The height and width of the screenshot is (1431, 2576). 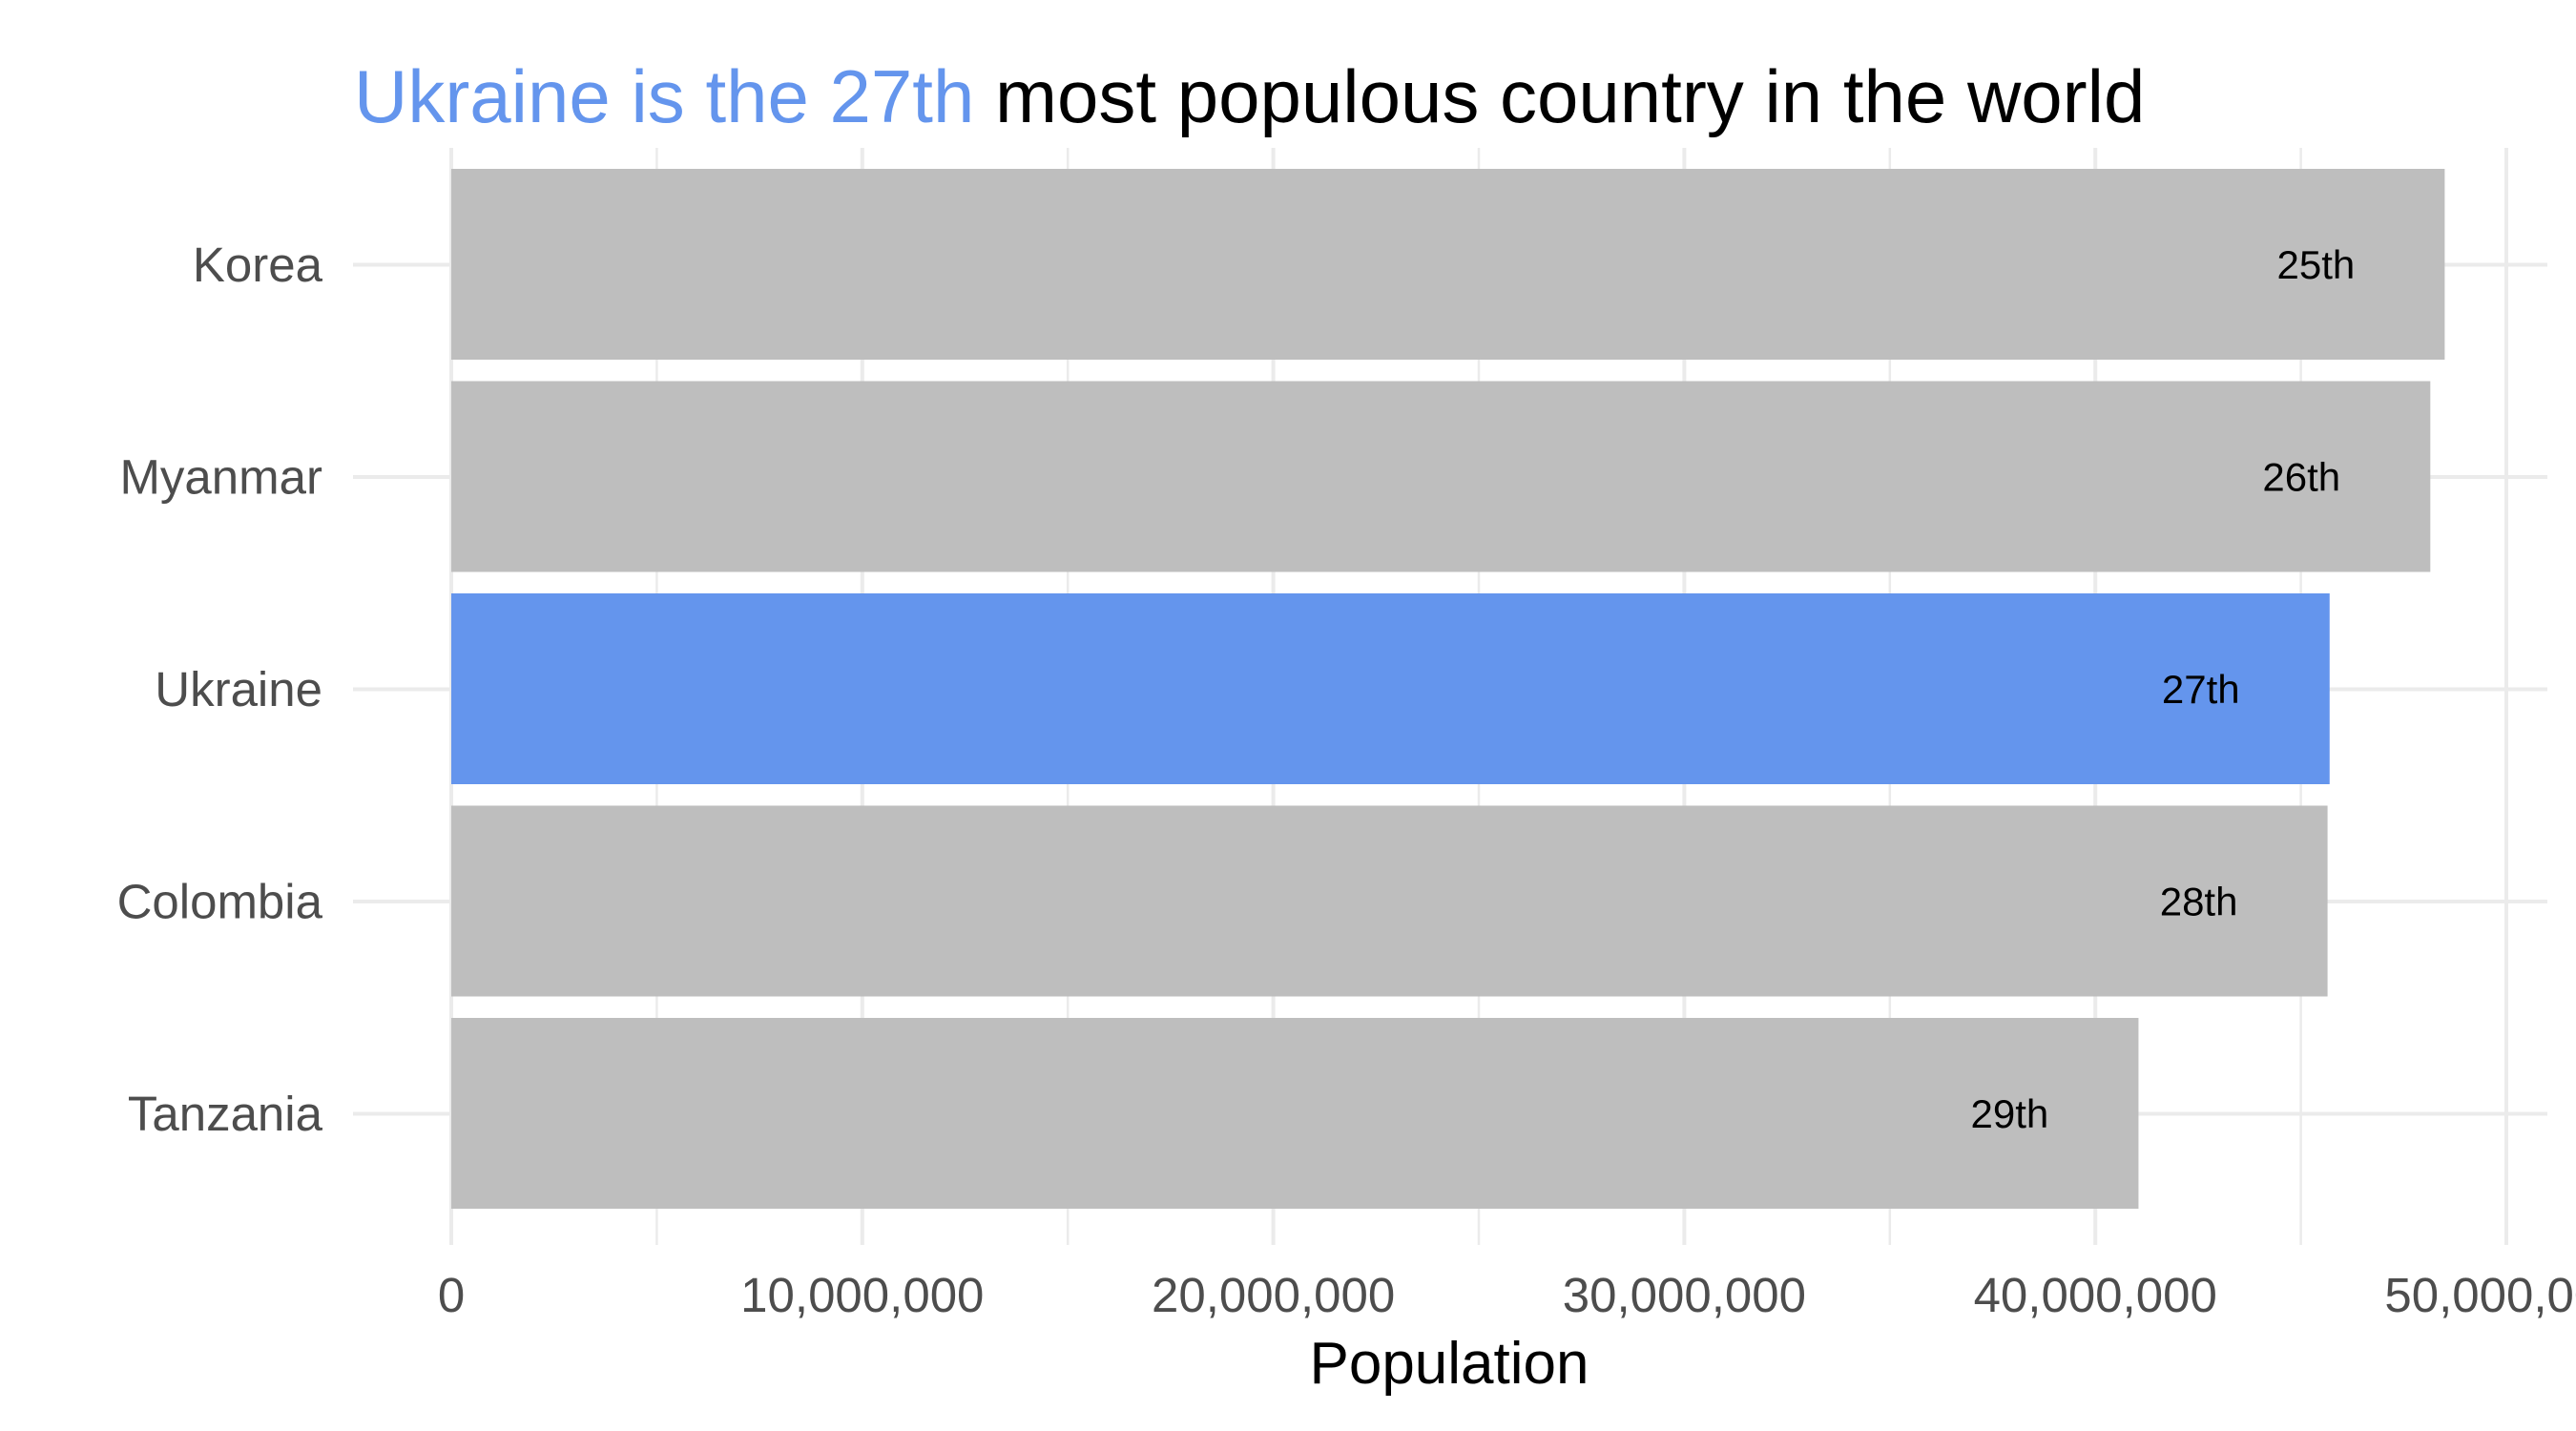 What do you see at coordinates (1389, 901) in the screenshot?
I see `bar-colombia` at bounding box center [1389, 901].